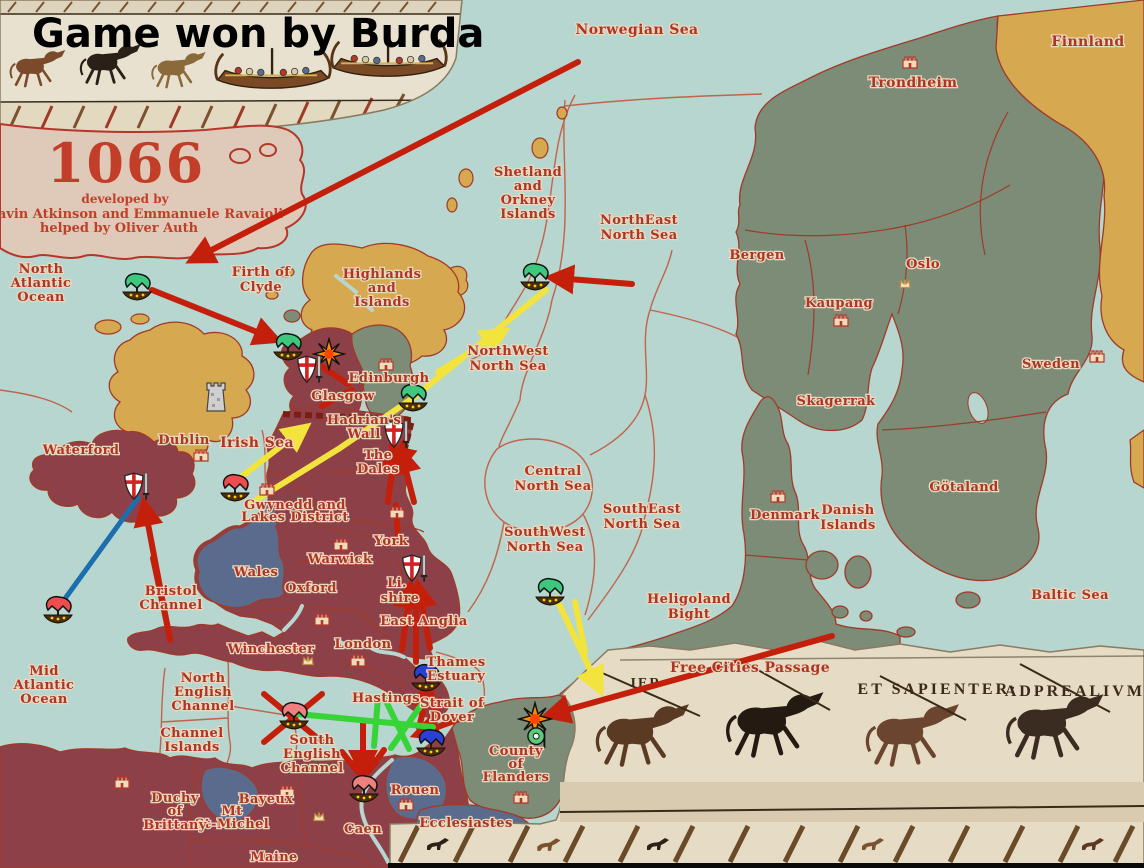 The height and width of the screenshot is (868, 1144). Describe the element at coordinates (637, 30) in the screenshot. I see `label-norwegian-sea: Norwegian Sea` at that location.